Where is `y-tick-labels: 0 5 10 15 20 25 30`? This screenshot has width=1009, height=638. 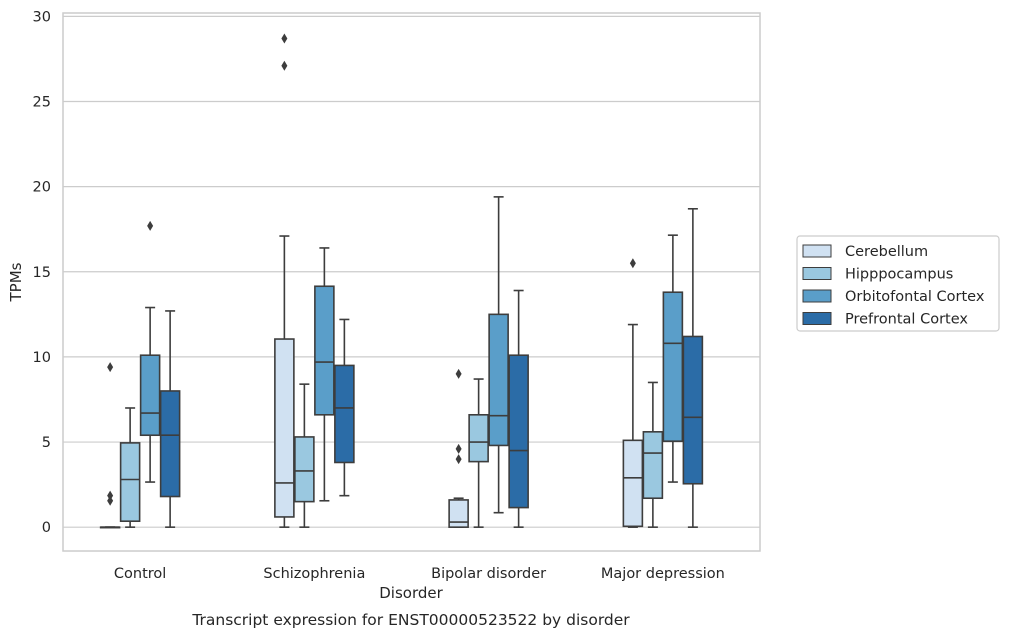 y-tick-labels: 0 5 10 15 20 25 30 is located at coordinates (42, 272).